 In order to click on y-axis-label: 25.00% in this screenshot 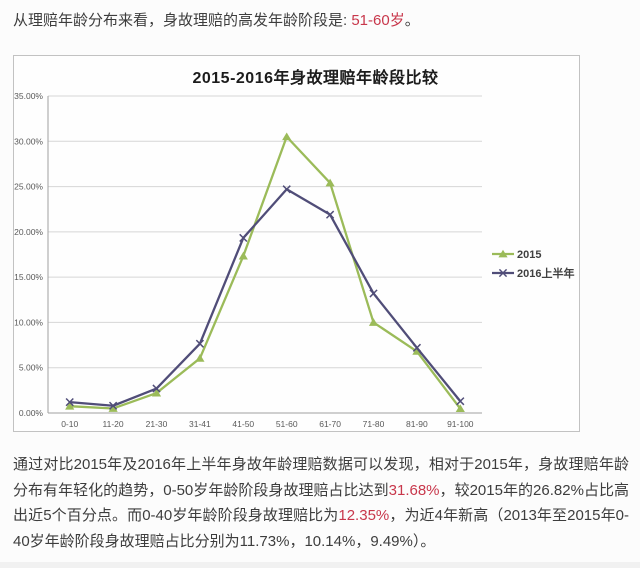, I will do `click(28, 187)`.